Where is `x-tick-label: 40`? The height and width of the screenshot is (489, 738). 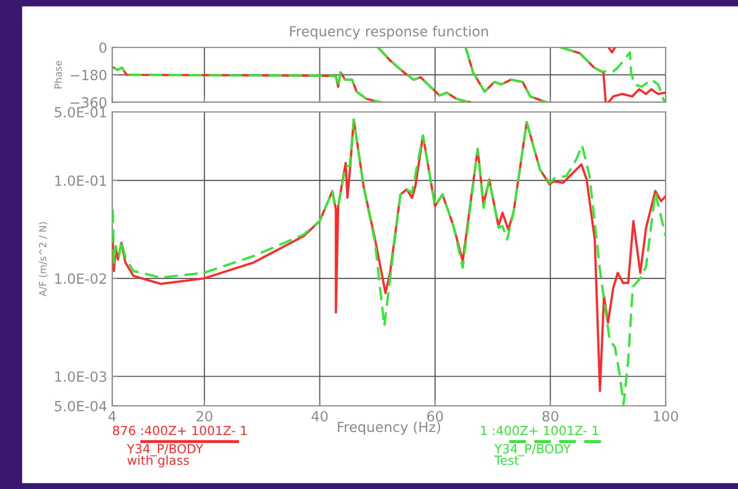
x-tick-label: 40 is located at coordinates (320, 416).